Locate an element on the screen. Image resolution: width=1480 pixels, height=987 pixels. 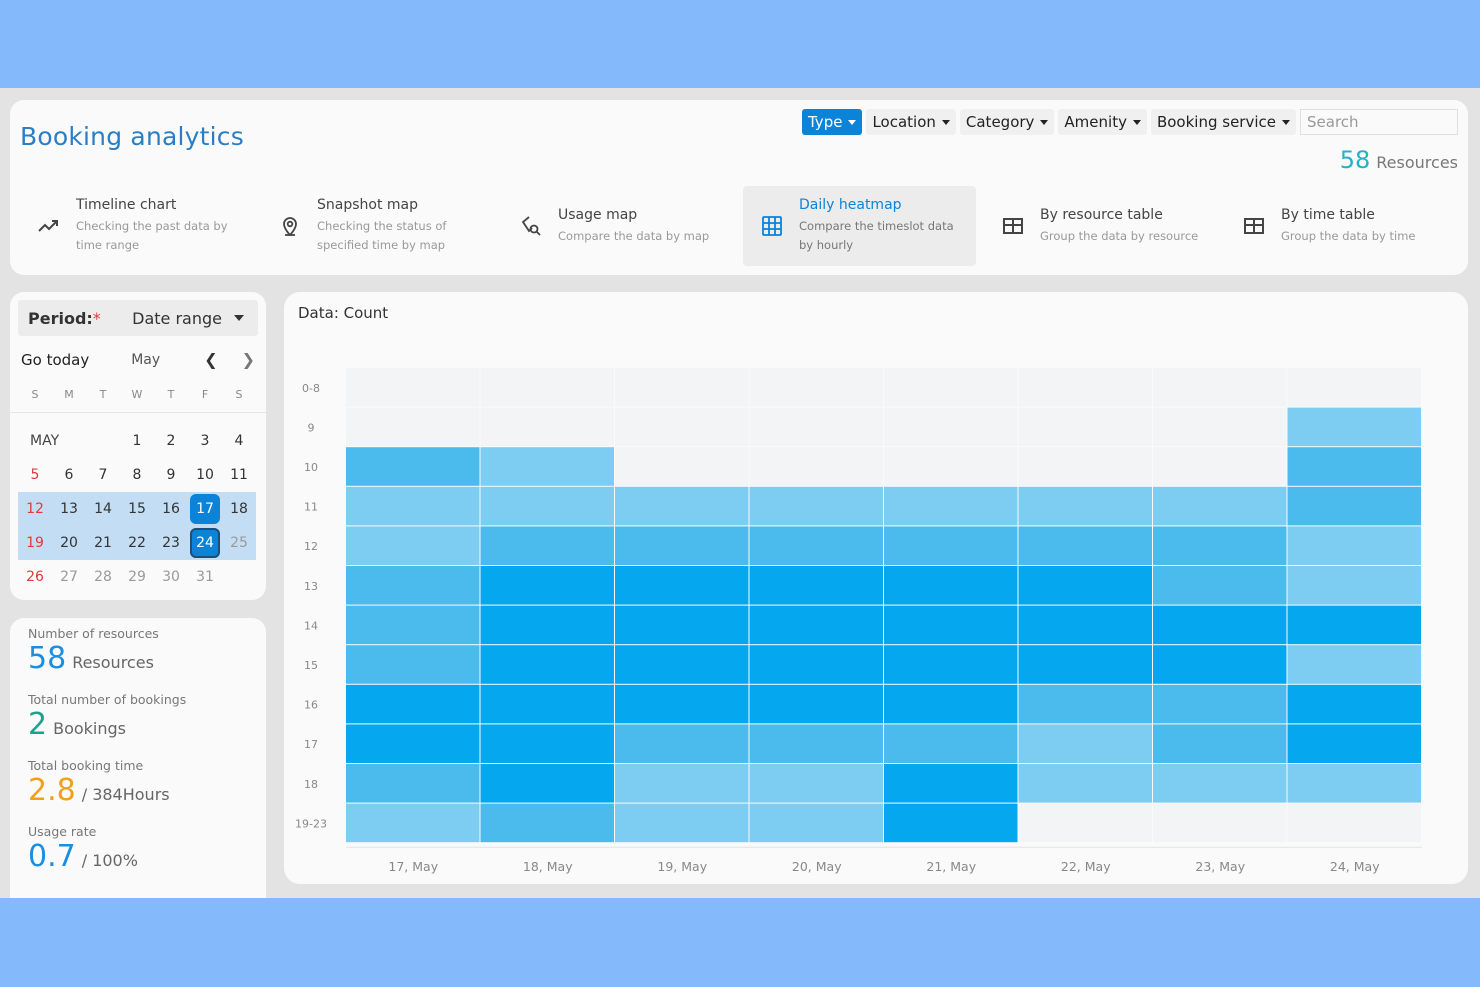
calendar-day: 19 is located at coordinates (35, 543).